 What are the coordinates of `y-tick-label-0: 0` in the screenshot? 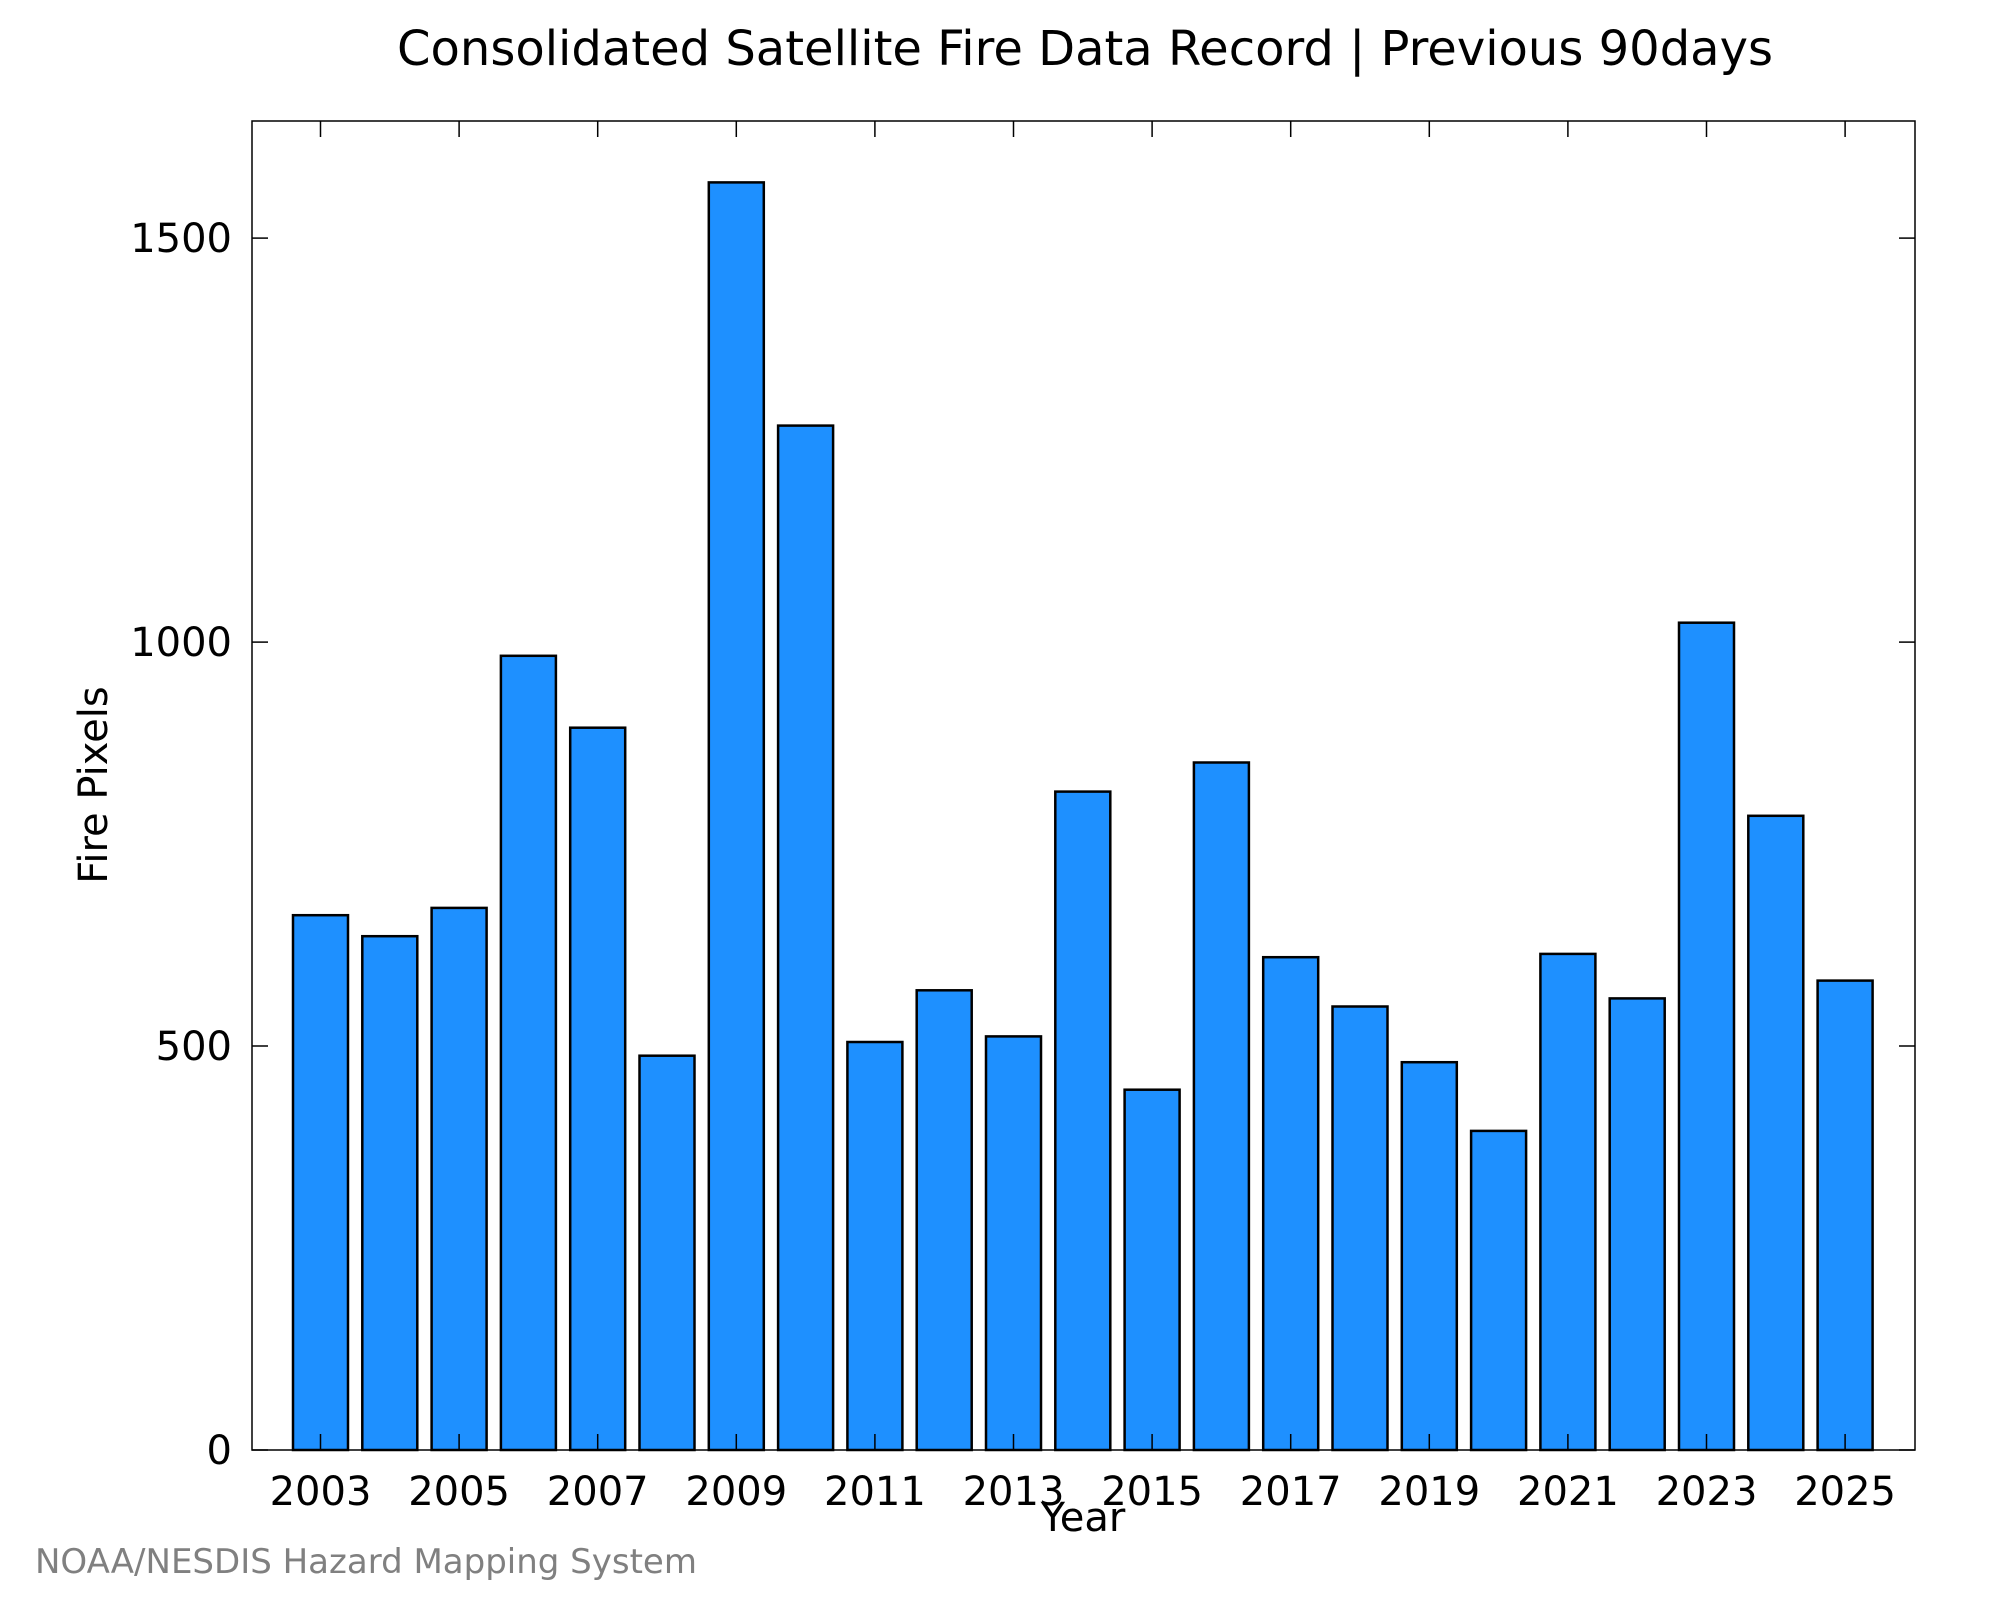 It's located at (219, 1451).